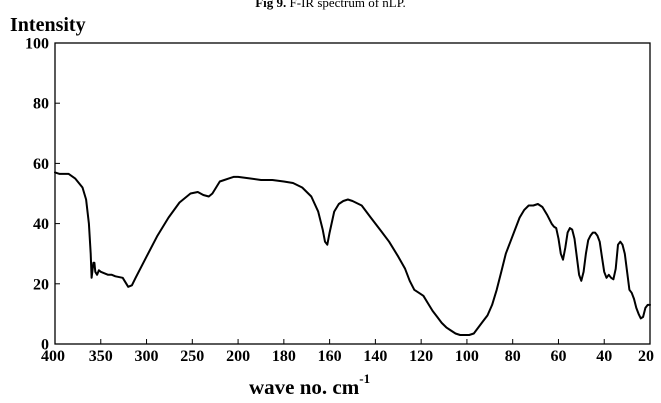 The height and width of the screenshot is (403, 661). I want to click on x-tick-label: 350, so click(101, 356).